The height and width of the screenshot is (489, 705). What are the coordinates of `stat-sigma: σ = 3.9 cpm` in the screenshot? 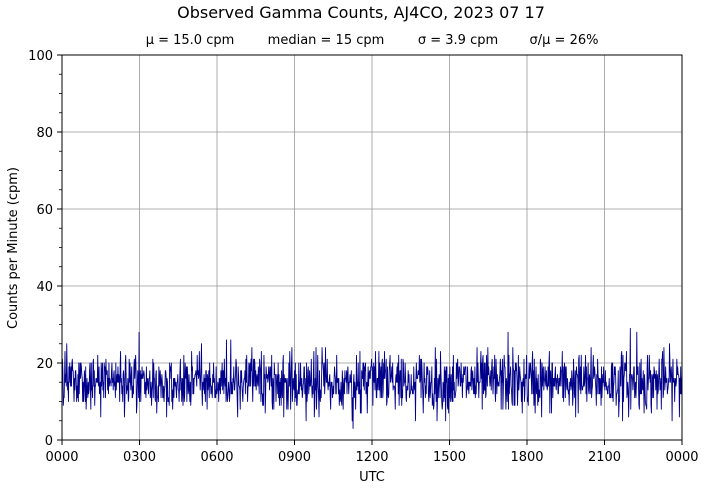 It's located at (458, 40).